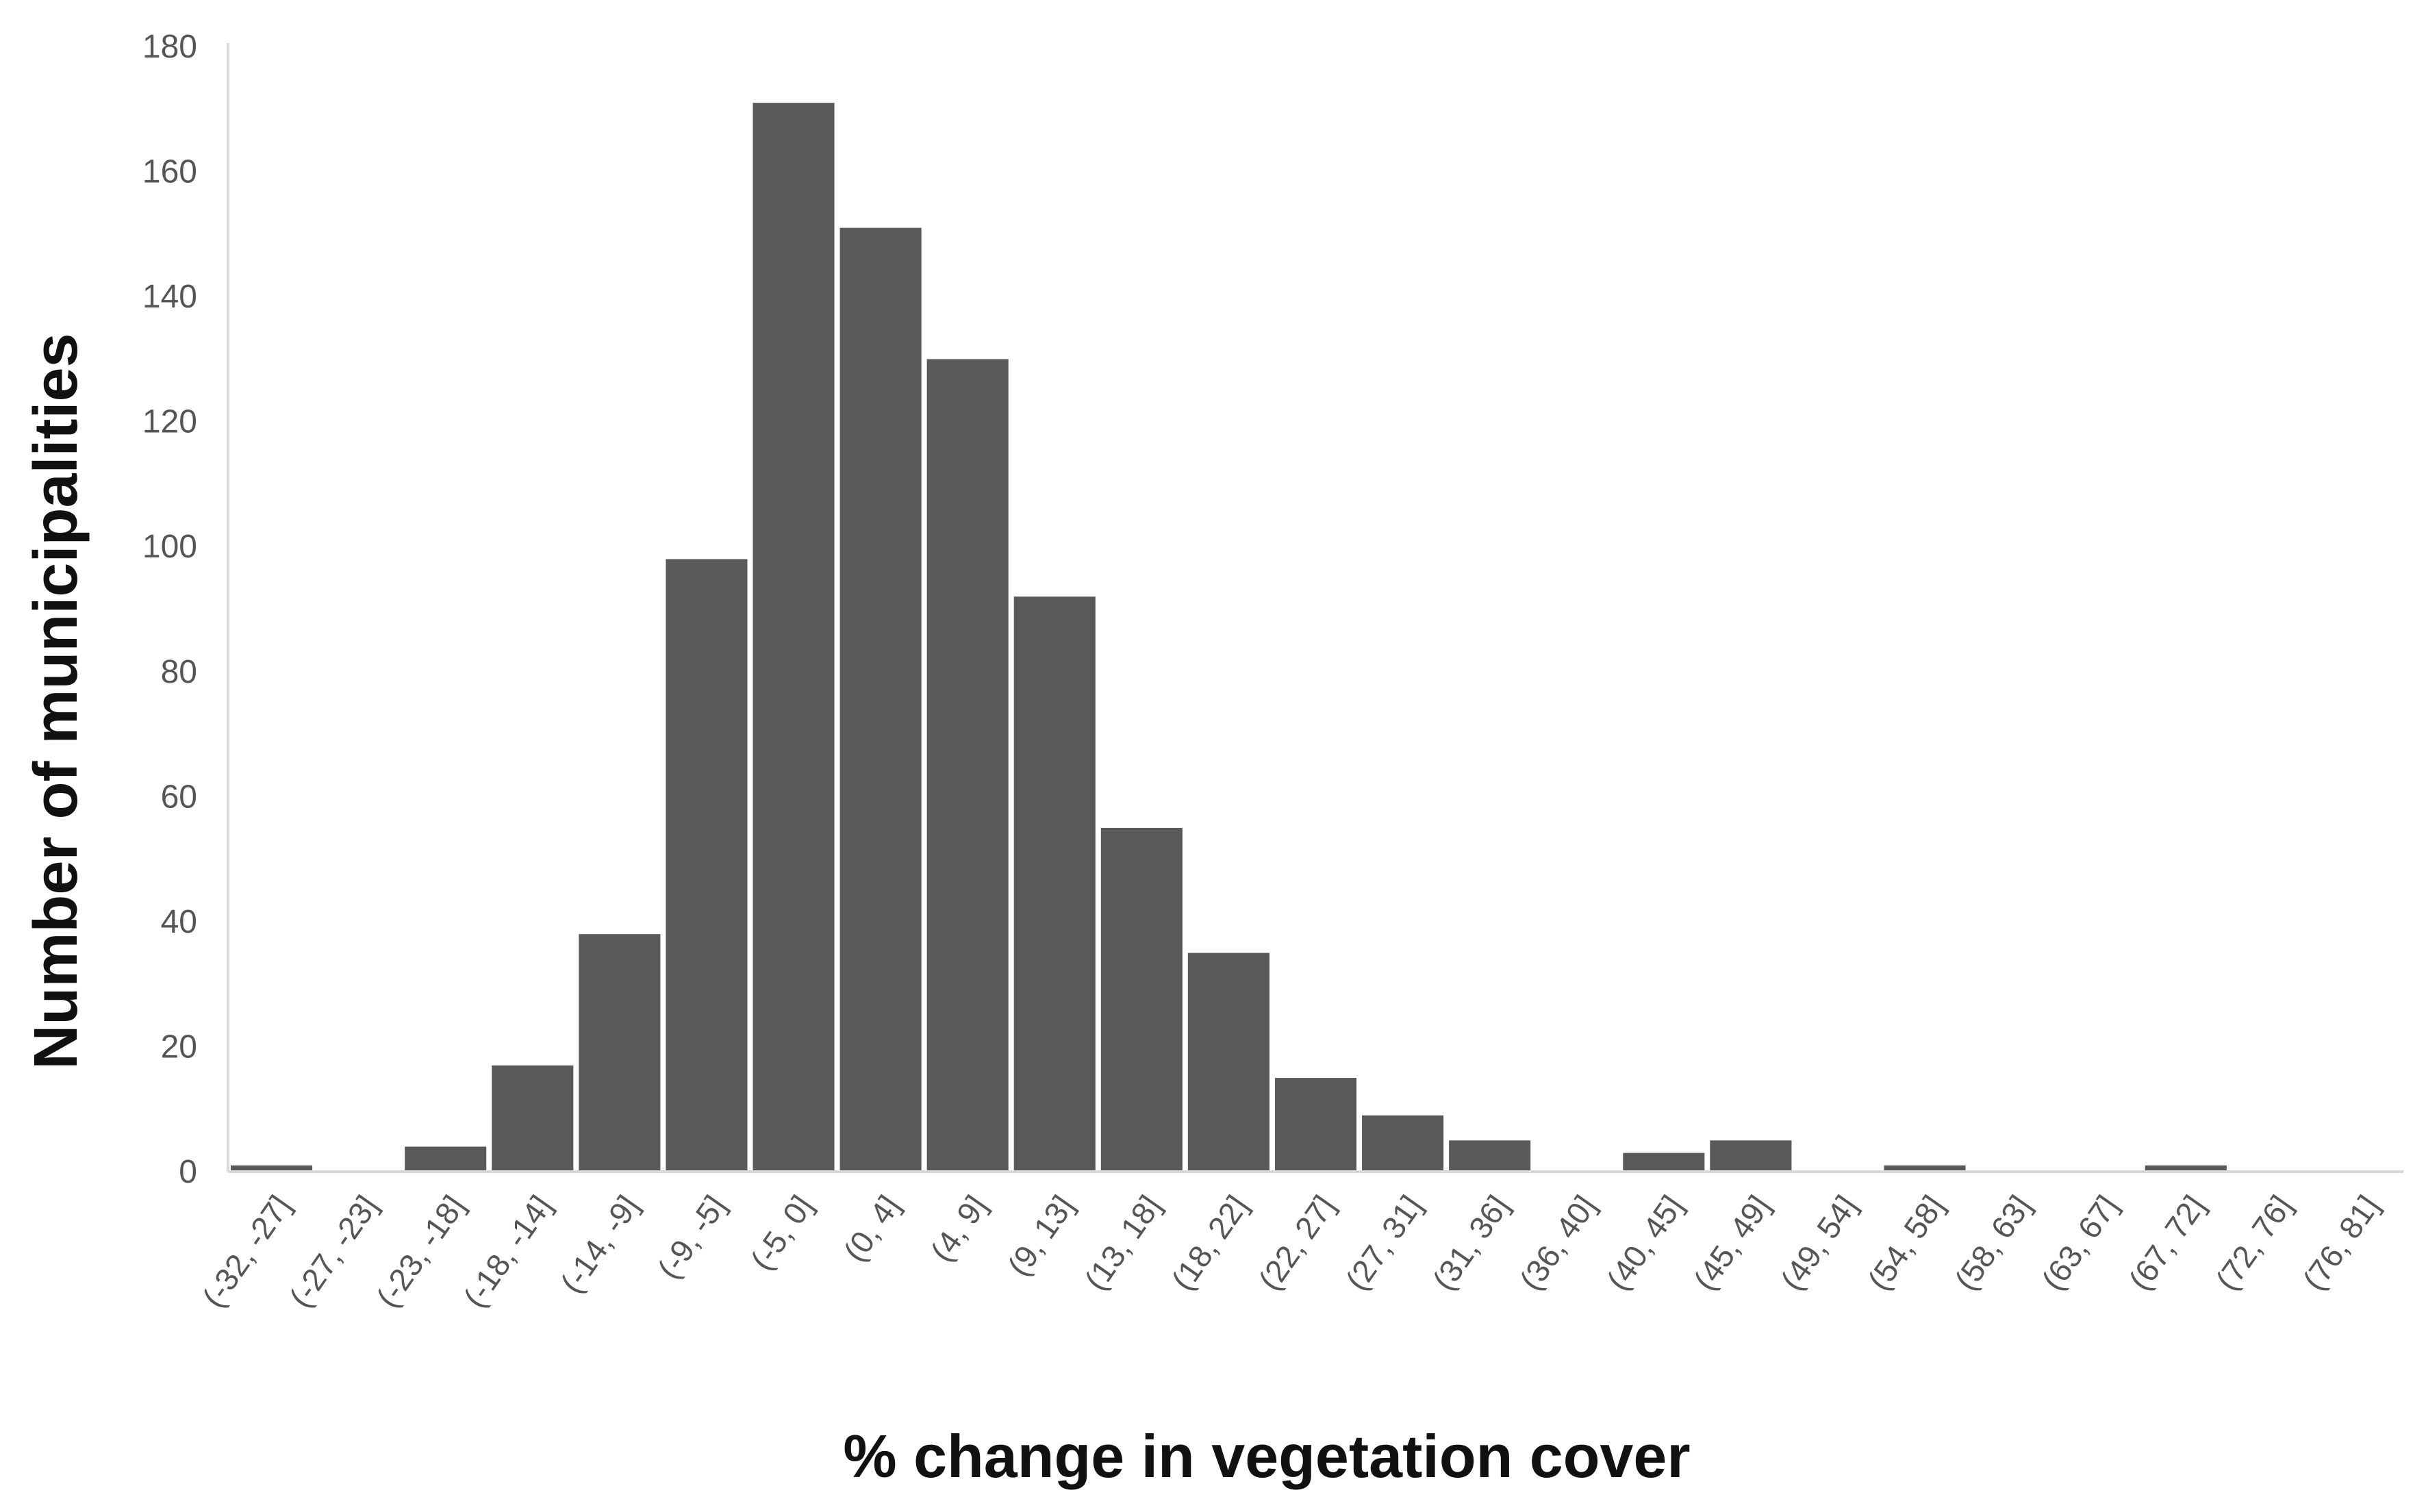  I want to click on x-tick-label: (9, 13], so click(1040, 1236).